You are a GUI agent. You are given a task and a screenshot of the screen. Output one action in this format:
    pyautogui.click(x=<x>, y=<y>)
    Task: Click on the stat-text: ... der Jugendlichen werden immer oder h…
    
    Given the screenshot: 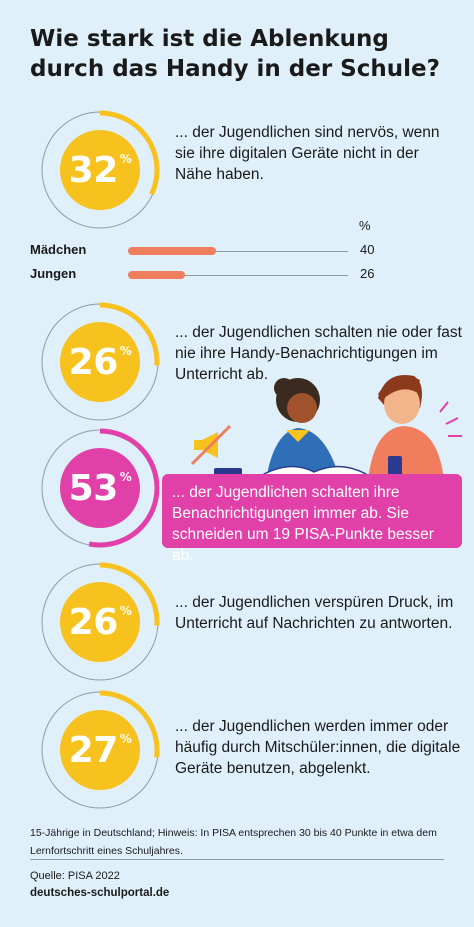 What is the action you would take?
    pyautogui.click(x=318, y=747)
    